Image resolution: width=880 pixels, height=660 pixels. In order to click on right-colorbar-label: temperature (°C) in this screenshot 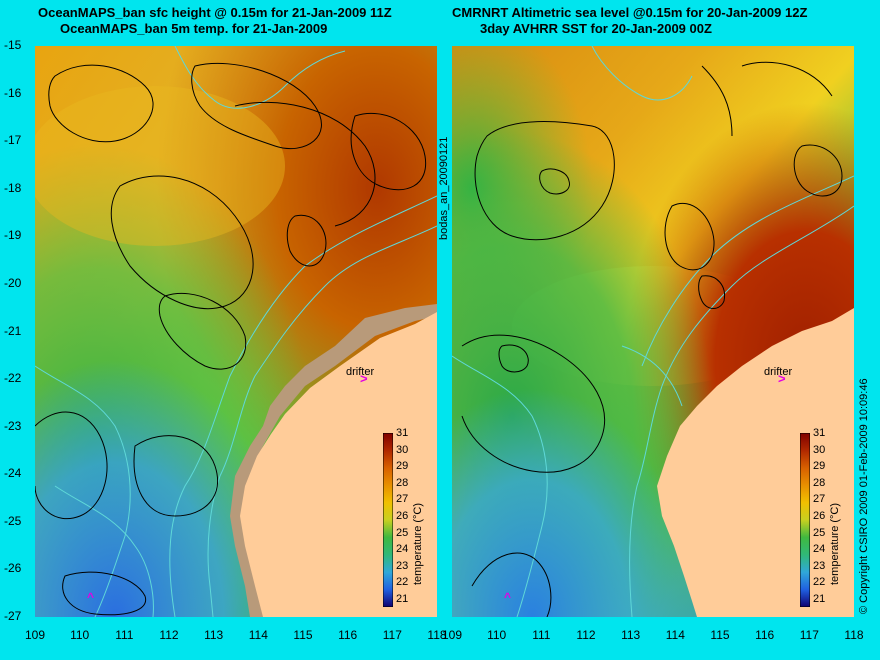, I will do `click(835, 543)`.